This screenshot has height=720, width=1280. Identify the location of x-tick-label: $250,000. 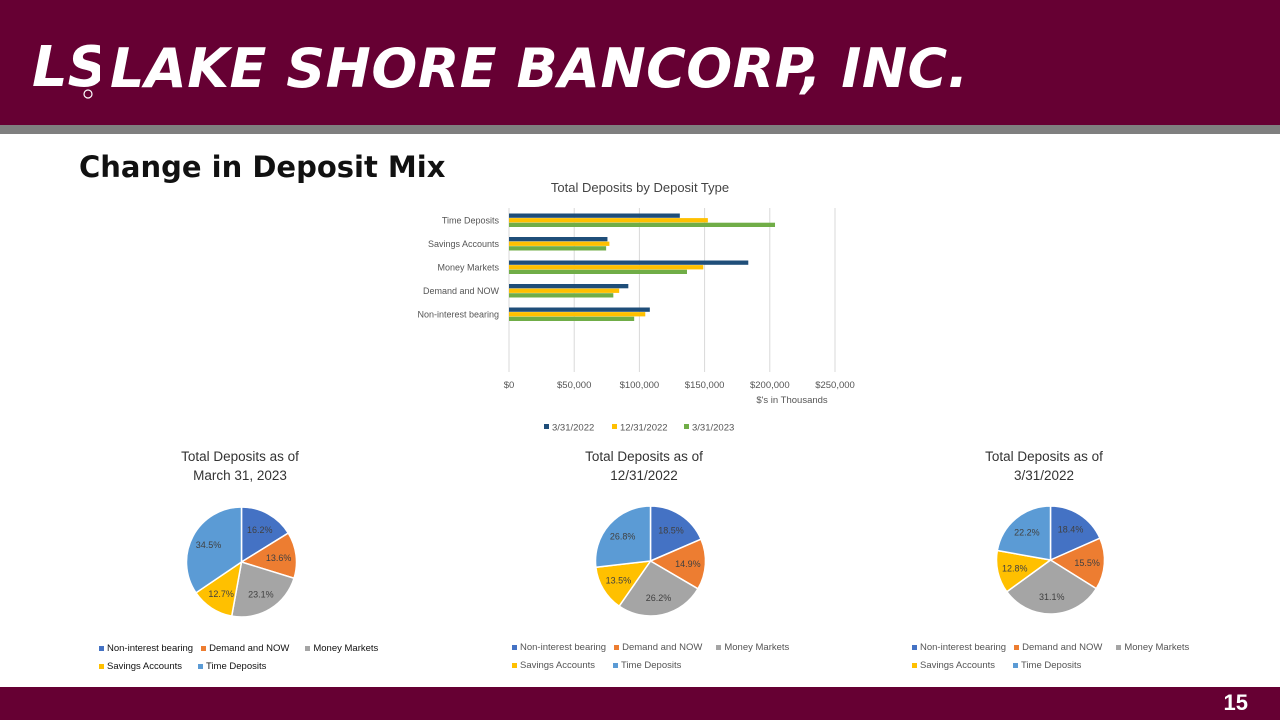
(835, 385).